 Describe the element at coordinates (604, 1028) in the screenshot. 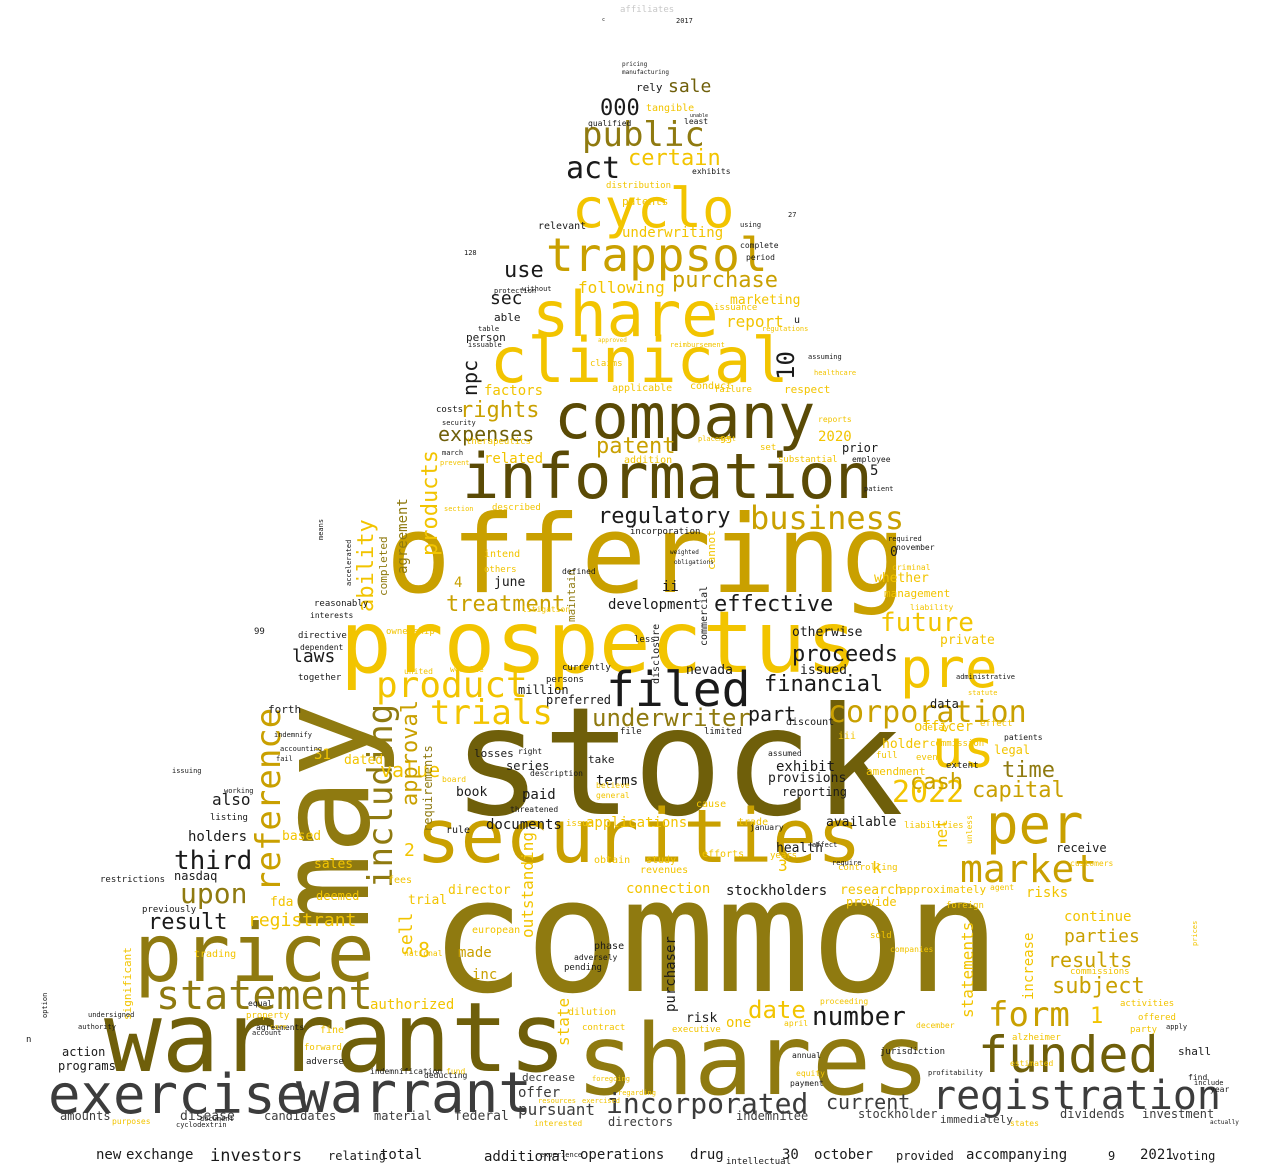

I see `word: contract` at that location.